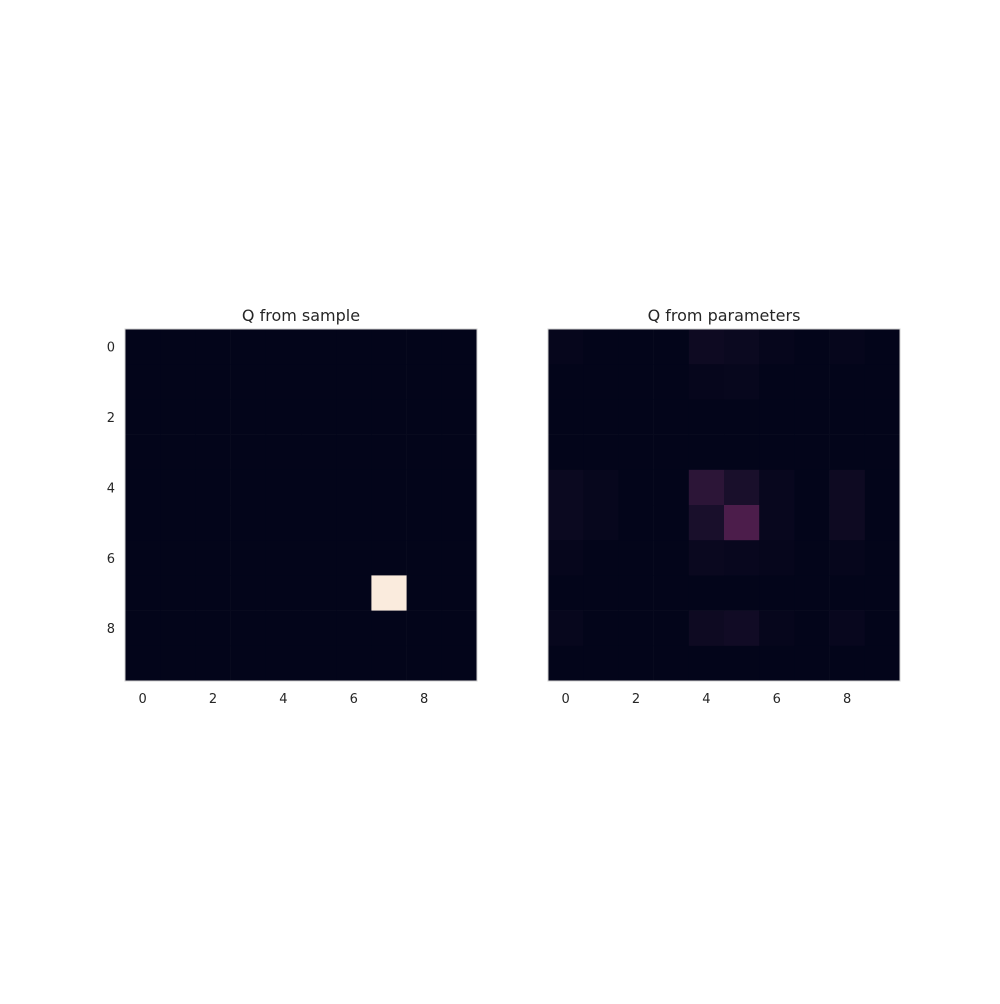 The width and height of the screenshot is (1000, 1004). What do you see at coordinates (636, 347) in the screenshot?
I see `heatmap-cell-r0-c2` at bounding box center [636, 347].